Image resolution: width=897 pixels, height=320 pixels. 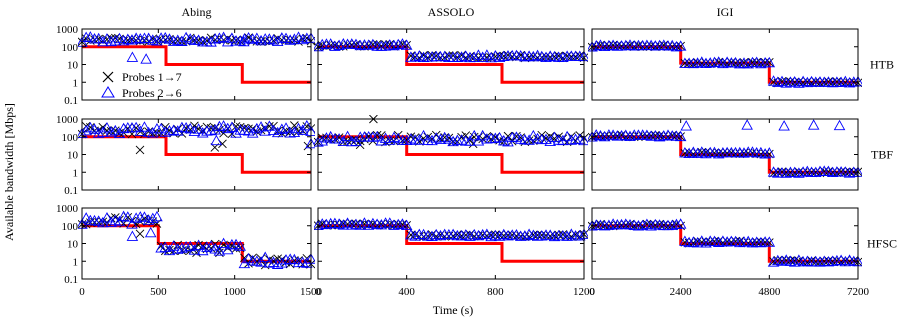 I want to click on legend-marker-probes-a, so click(x=108, y=77).